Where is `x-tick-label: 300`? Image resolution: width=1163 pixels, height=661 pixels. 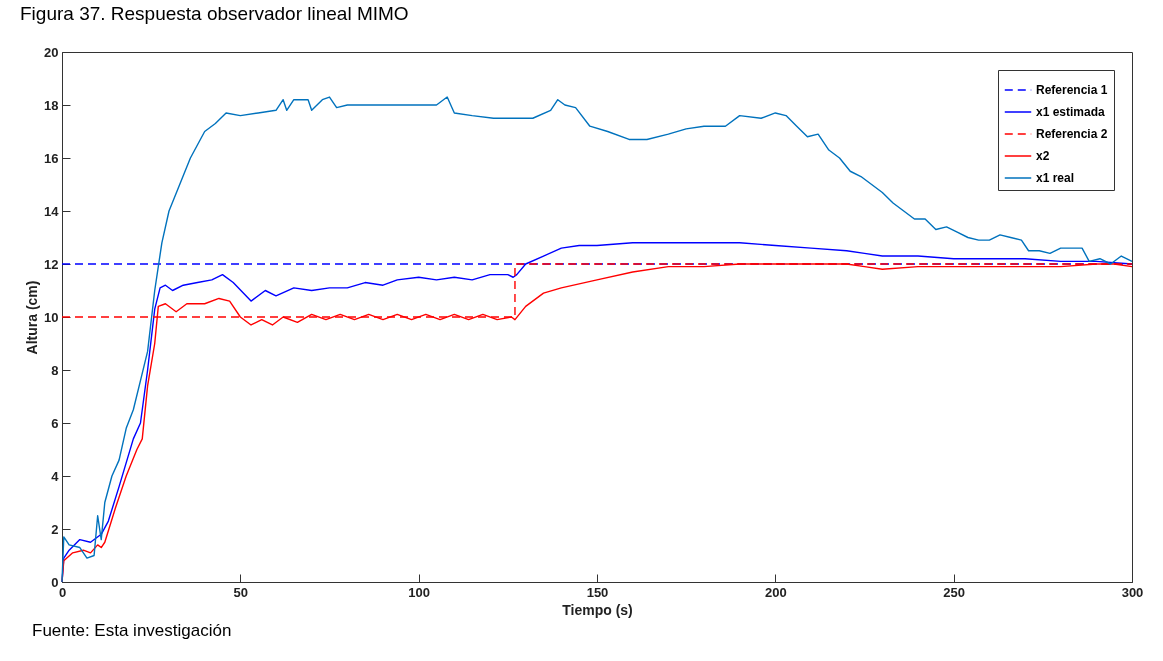
x-tick-label: 300 is located at coordinates (1132, 592).